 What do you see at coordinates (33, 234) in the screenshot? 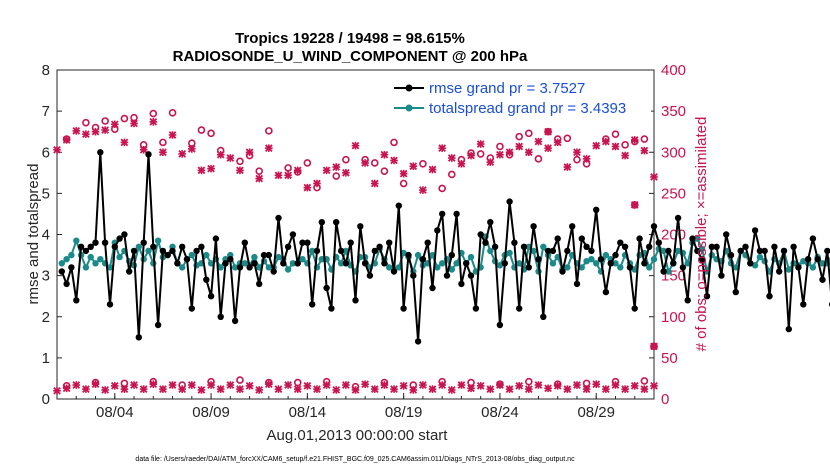
I see `y-axis-label-left: rmse and totalspread` at bounding box center [33, 234].